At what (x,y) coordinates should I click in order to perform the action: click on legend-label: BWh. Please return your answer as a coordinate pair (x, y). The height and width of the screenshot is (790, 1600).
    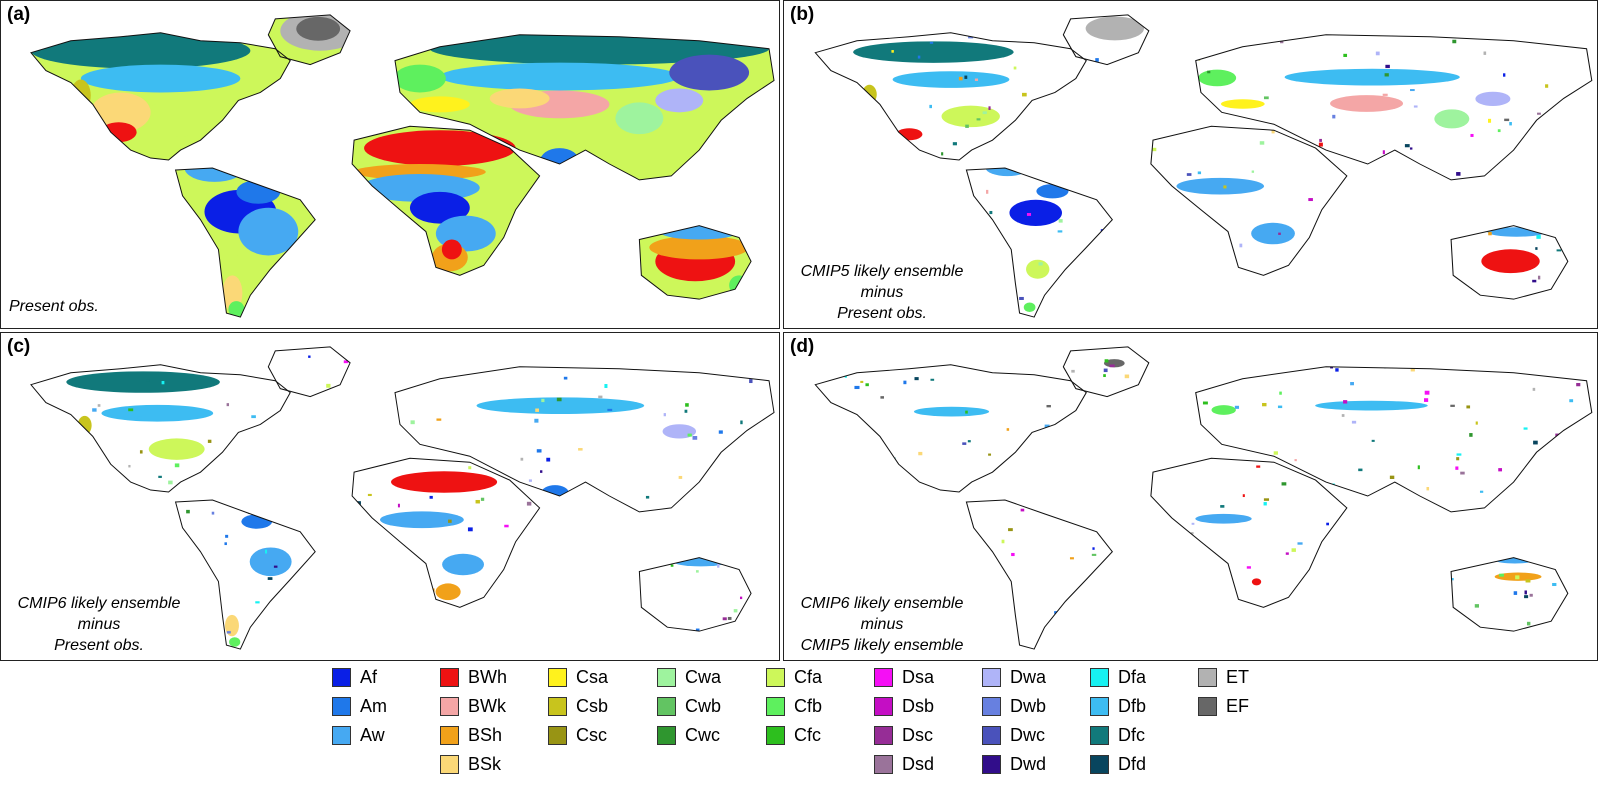
    Looking at the image, I should click on (488, 676).